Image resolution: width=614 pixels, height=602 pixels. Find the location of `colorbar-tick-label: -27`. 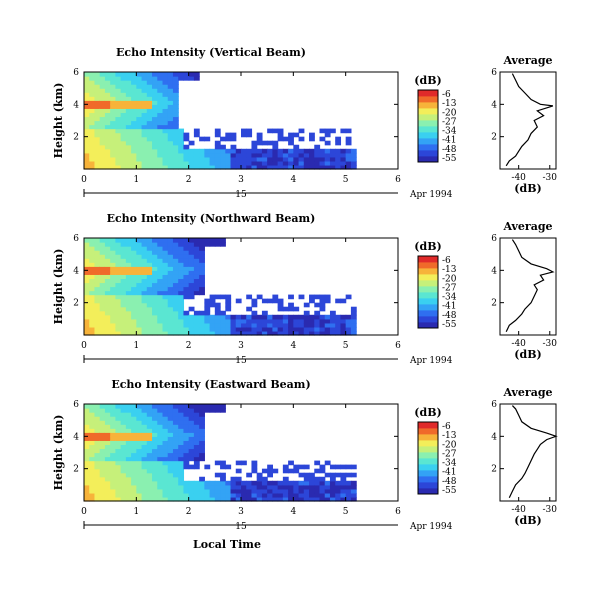

colorbar-tick-label: -27 is located at coordinates (449, 454).